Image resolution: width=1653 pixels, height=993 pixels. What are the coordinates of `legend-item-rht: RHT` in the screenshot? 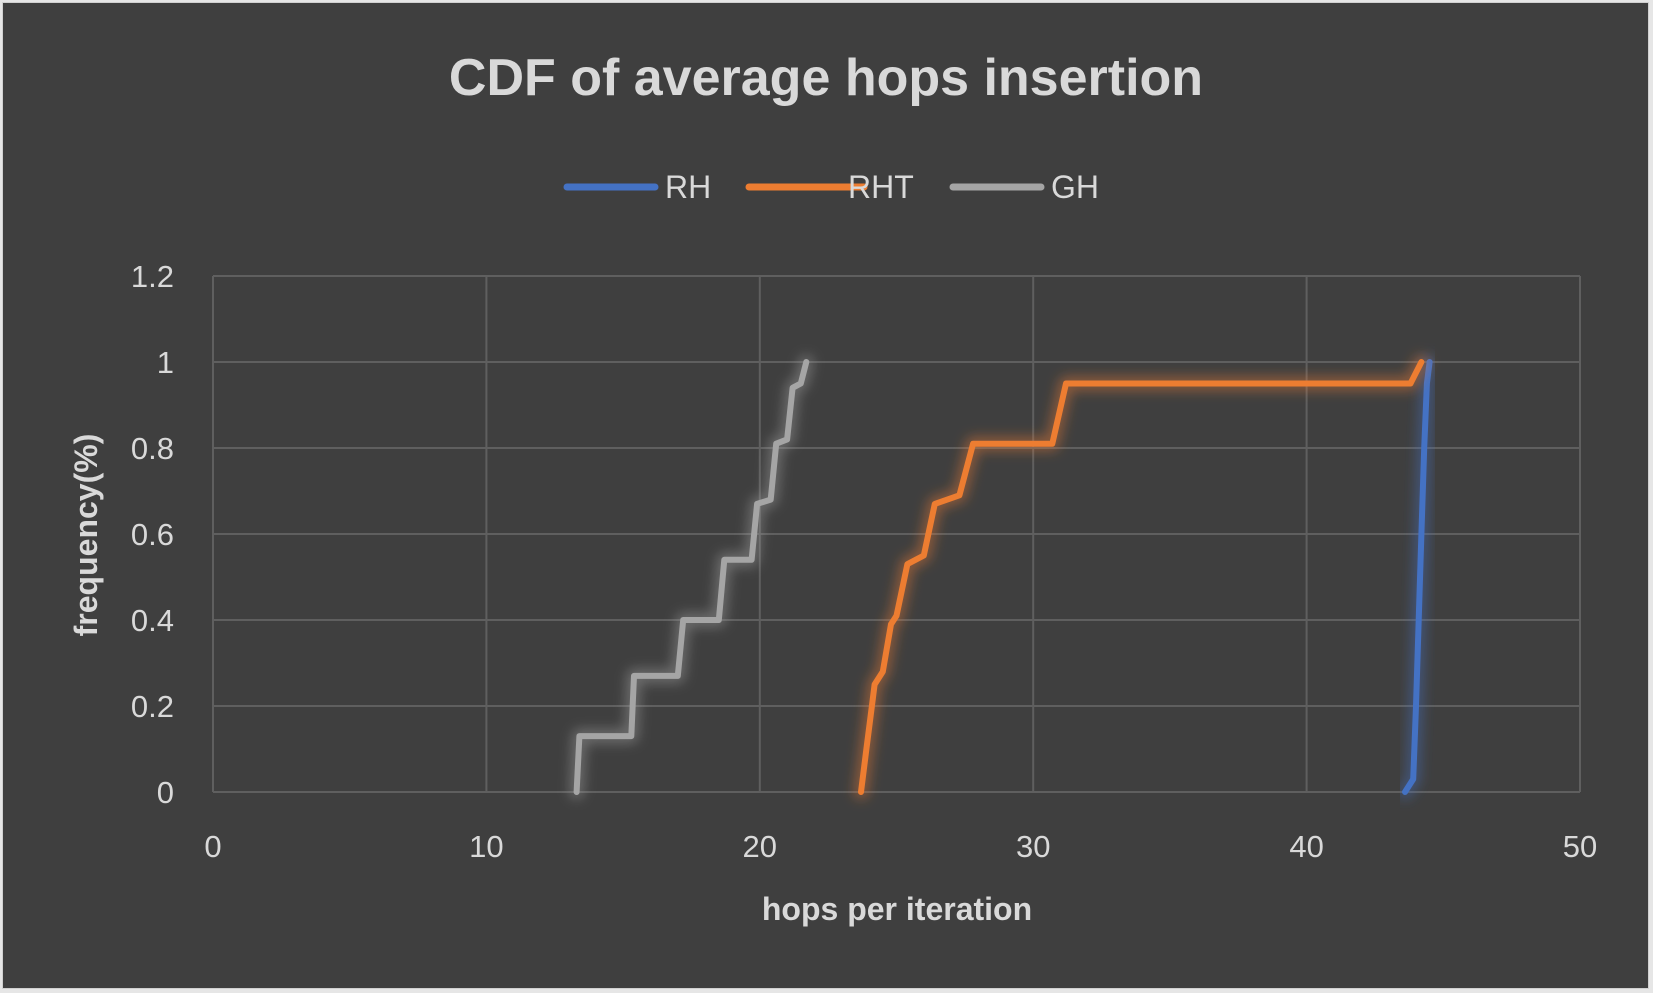 It's located at (829, 187).